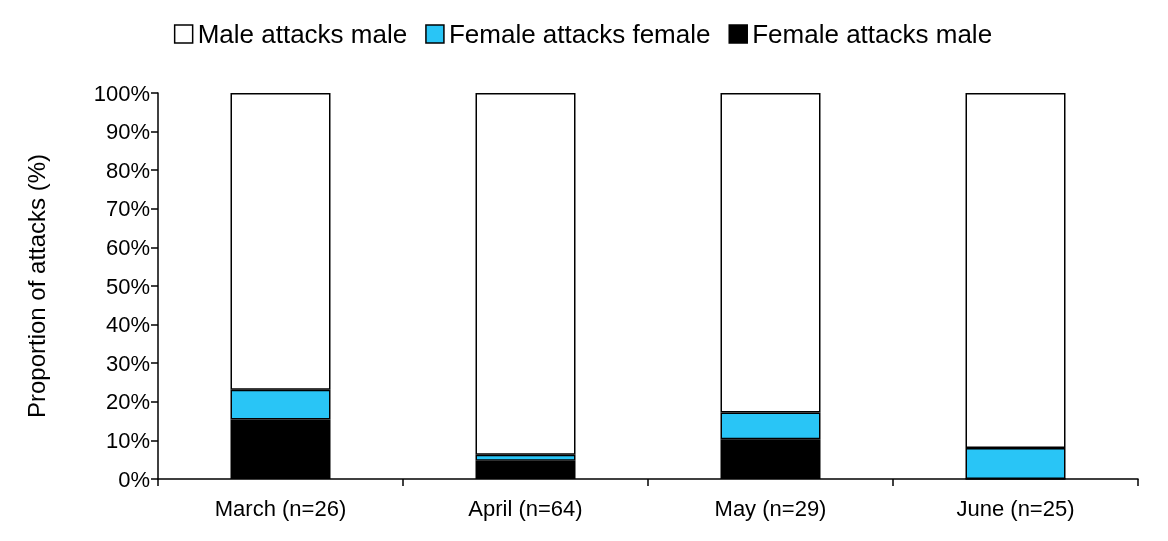 The image size is (1168, 541). What do you see at coordinates (134, 479) in the screenshot?
I see `y-tick-label: 0%` at bounding box center [134, 479].